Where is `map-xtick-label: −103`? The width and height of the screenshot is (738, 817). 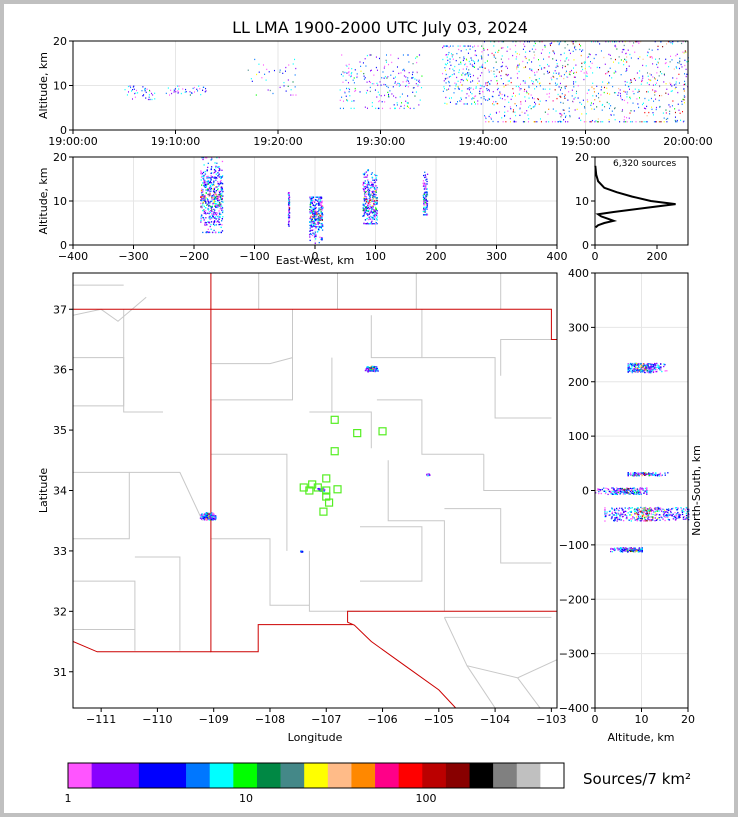 map-xtick-label: −103 is located at coordinates (551, 719).